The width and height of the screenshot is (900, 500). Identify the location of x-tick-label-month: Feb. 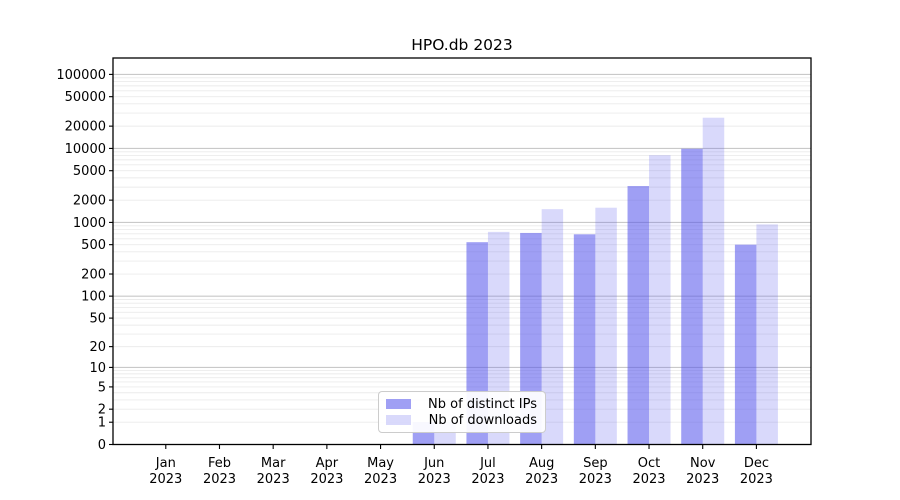
(219, 463).